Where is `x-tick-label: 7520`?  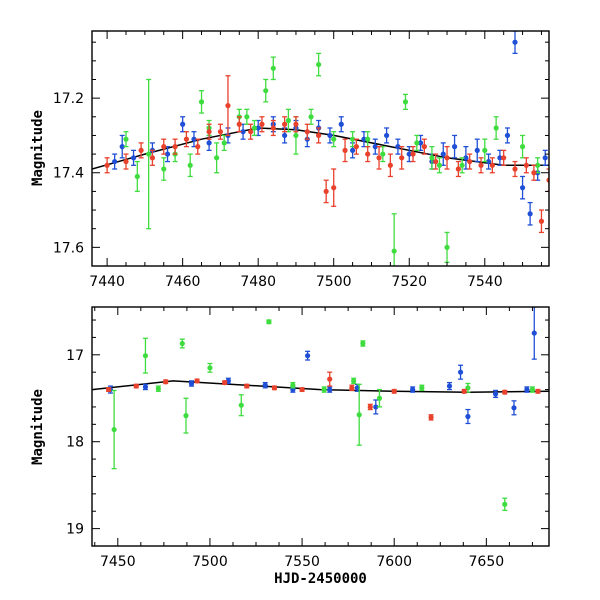 x-tick-label: 7520 is located at coordinates (409, 282).